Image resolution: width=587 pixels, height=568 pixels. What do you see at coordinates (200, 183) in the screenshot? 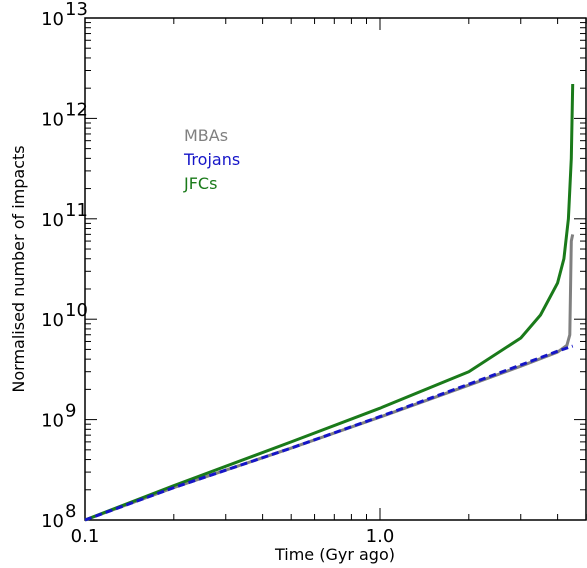
I see `legend-entry-jfcs: JFCs` at bounding box center [200, 183].